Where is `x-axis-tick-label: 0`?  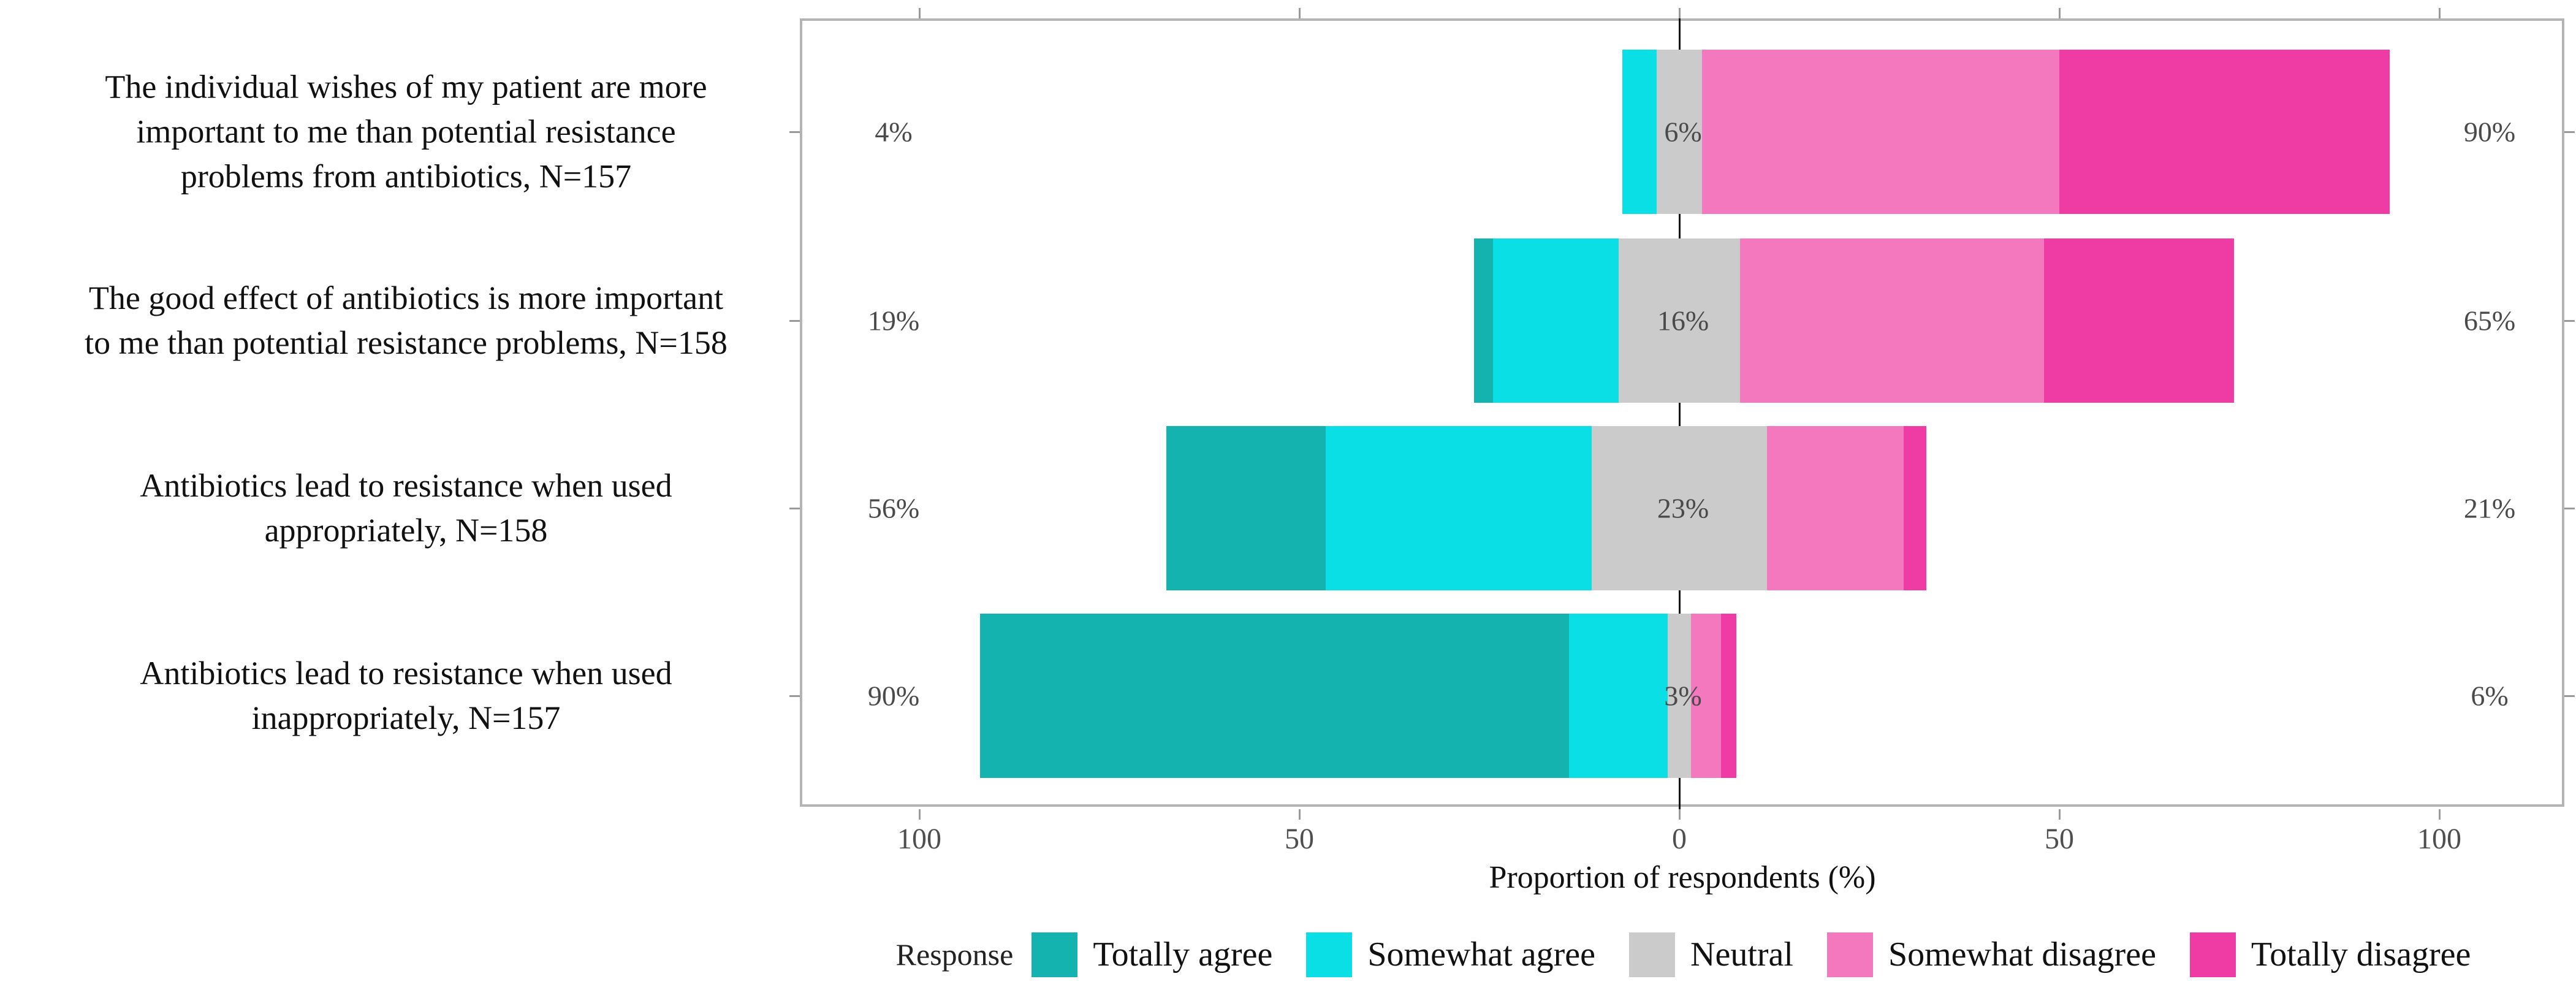
x-axis-tick-label: 0 is located at coordinates (1679, 839).